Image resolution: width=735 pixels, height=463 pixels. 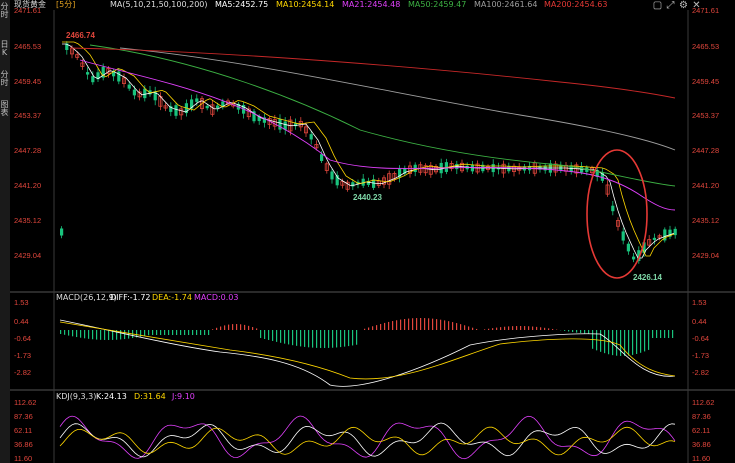 What do you see at coordinates (506, 4) in the screenshot?
I see `ma100-value: MA100:2461.64` at bounding box center [506, 4].